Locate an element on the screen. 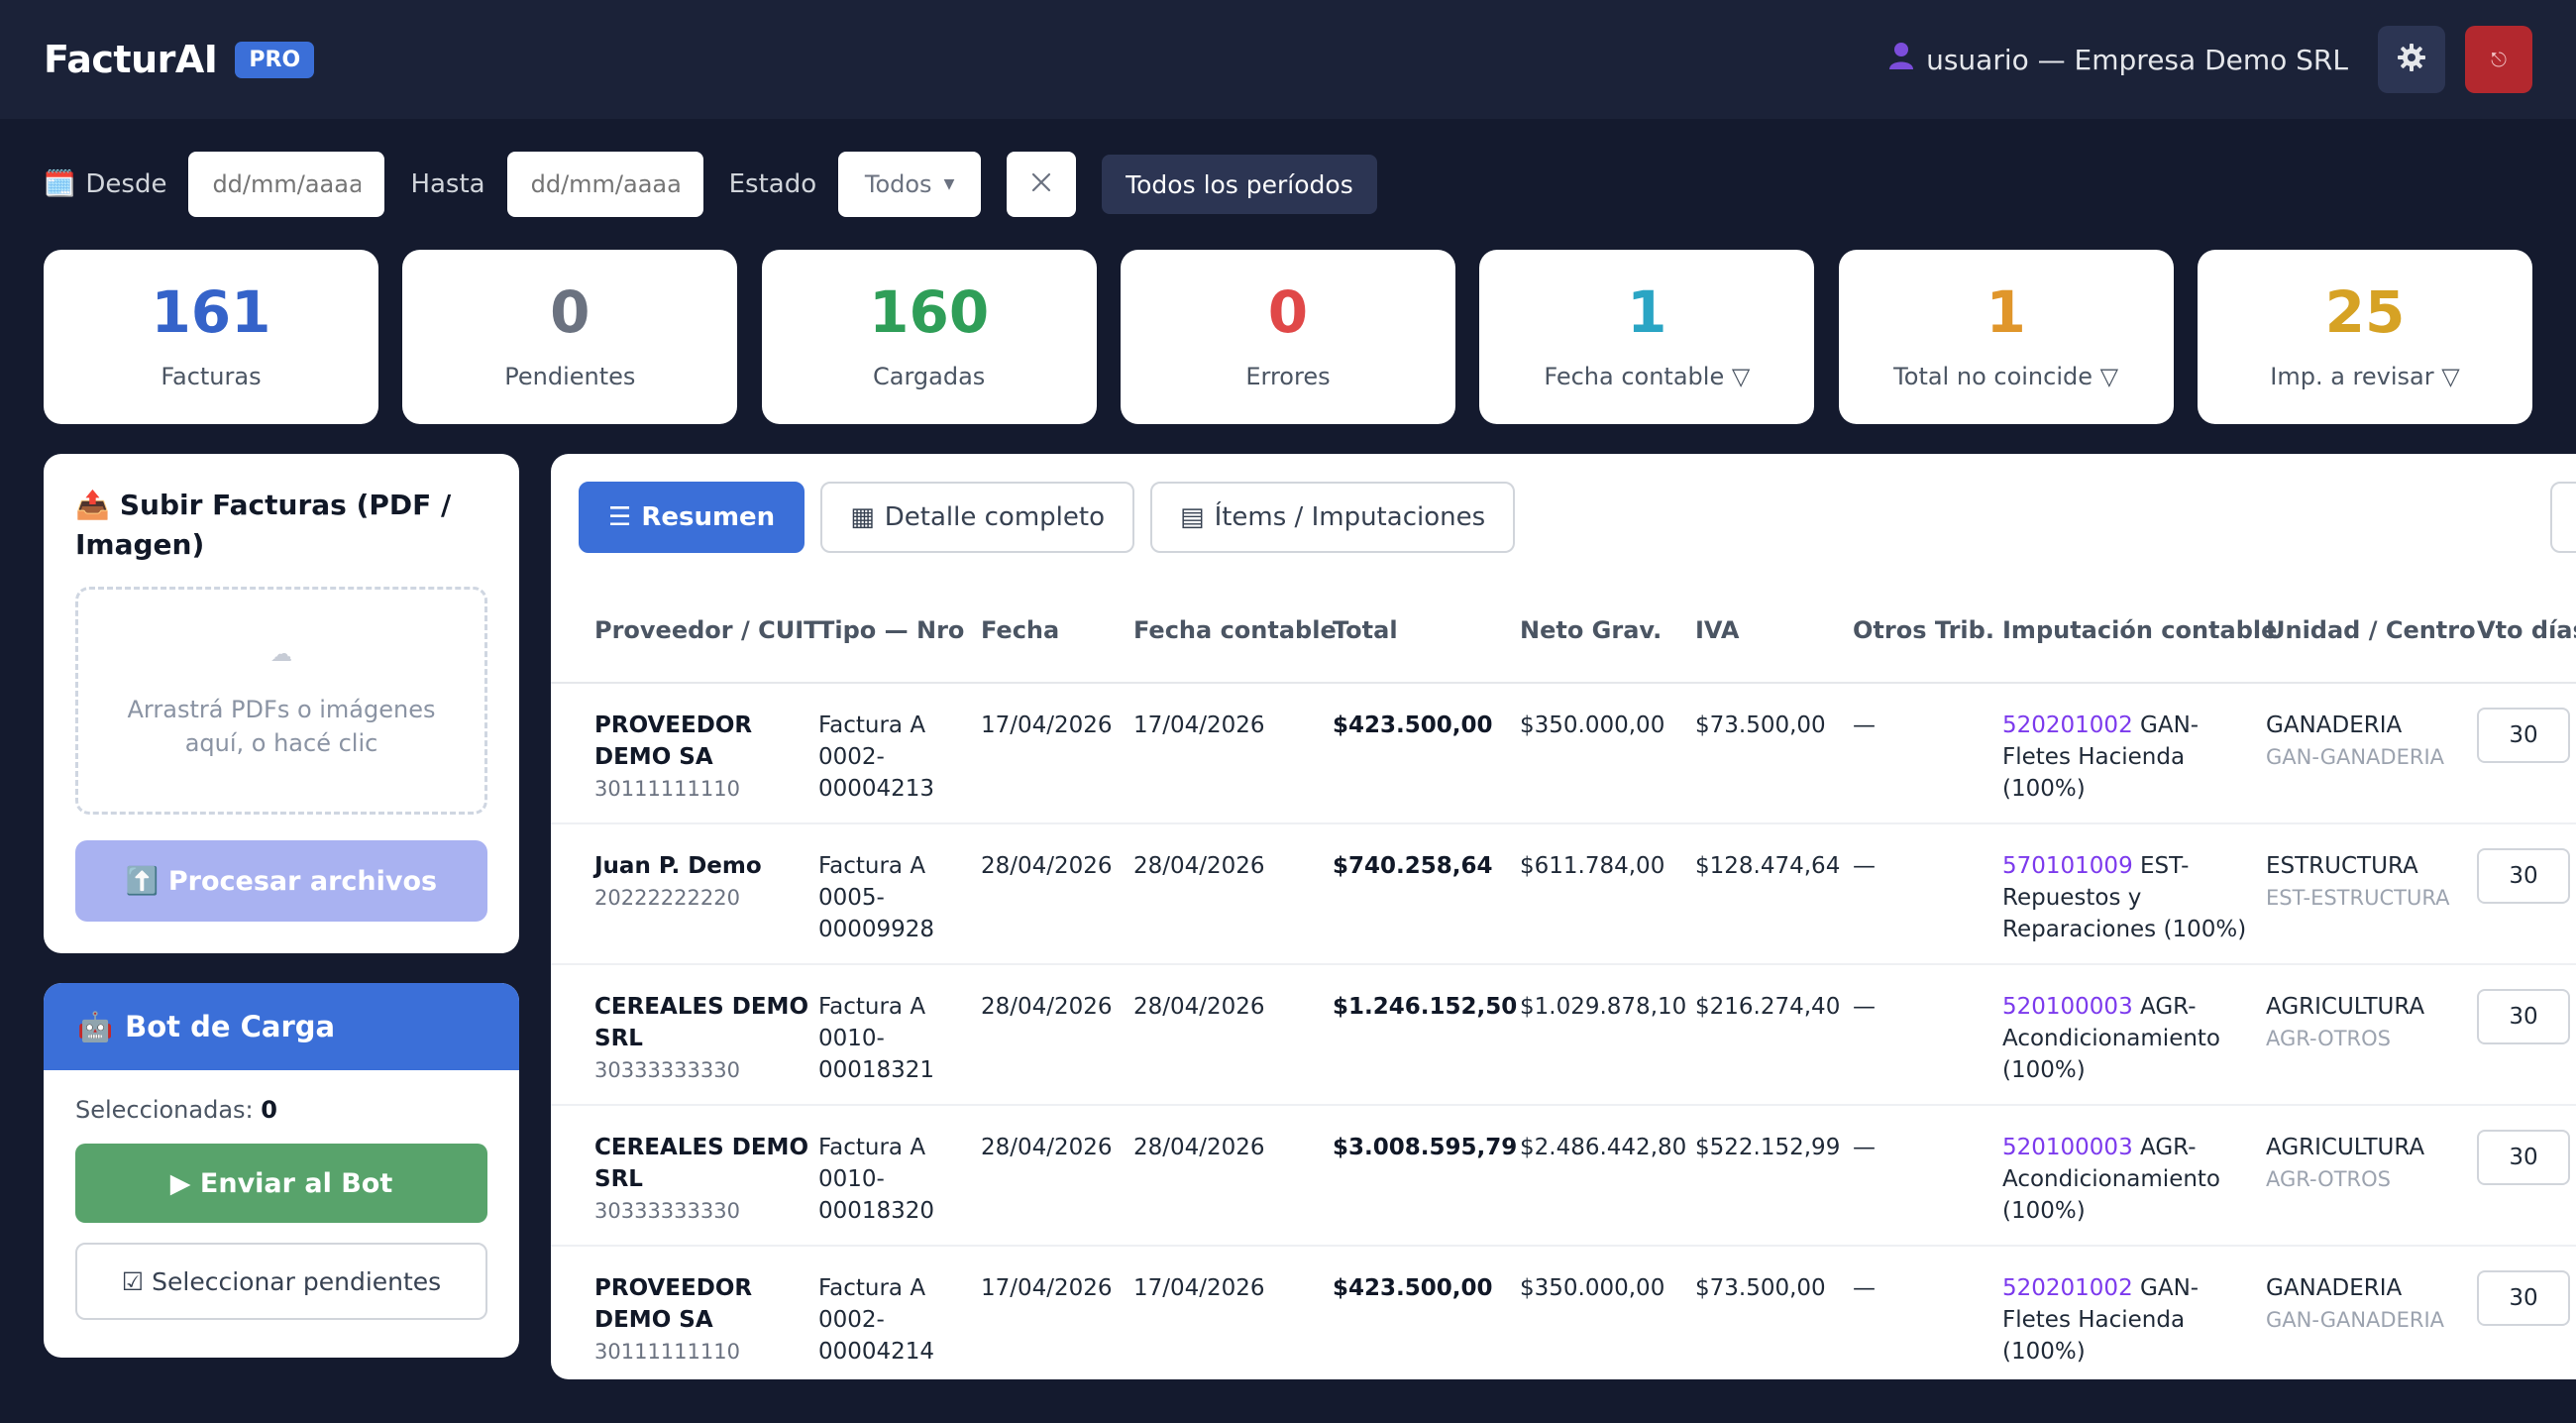 The width and height of the screenshot is (2576, 1423). col-tipo-nro: Tipo — Nro is located at coordinates (891, 630).